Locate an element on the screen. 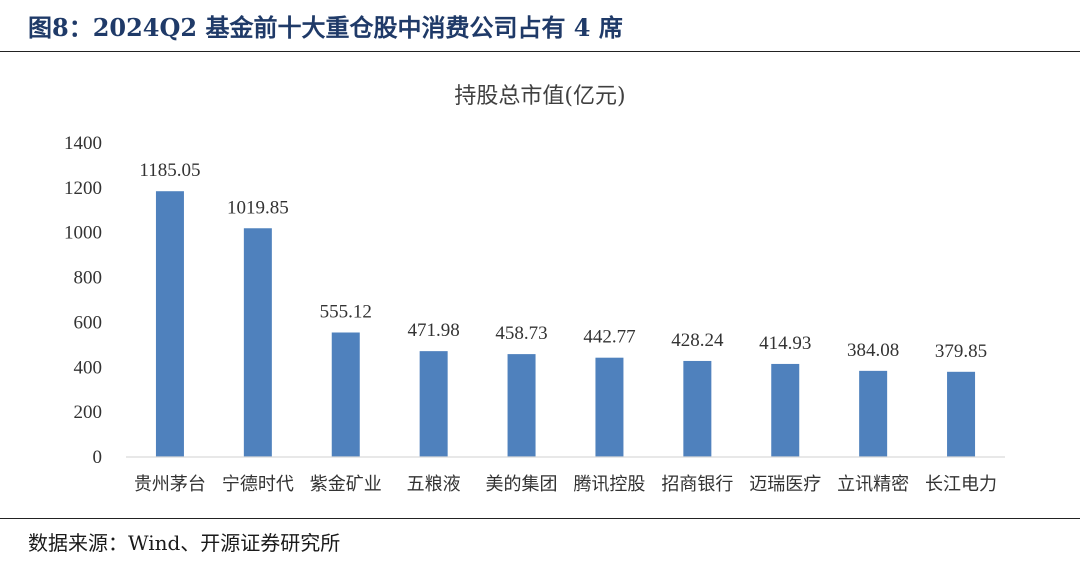  y-tick-label: 400 is located at coordinates (88, 367).